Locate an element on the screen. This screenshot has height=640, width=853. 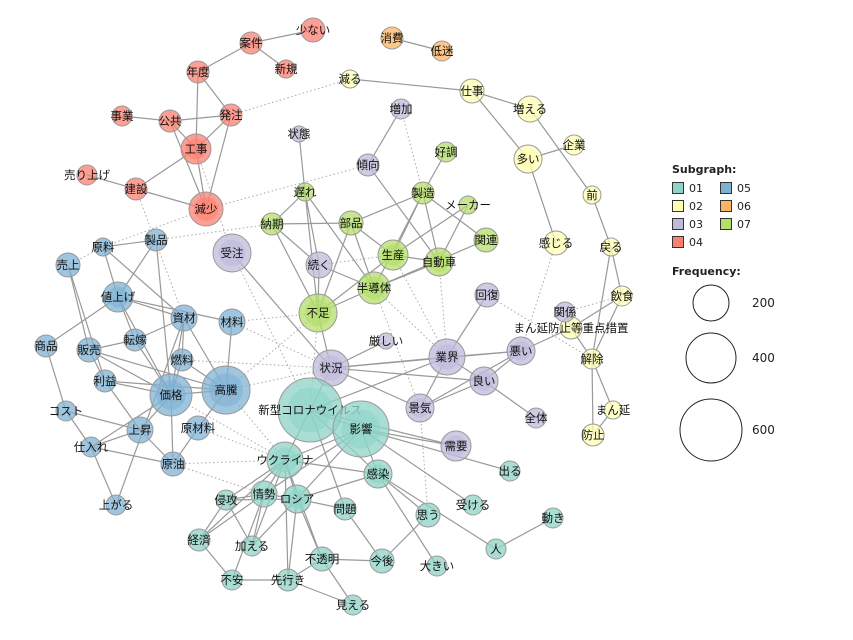
node-label: 年度 is located at coordinates (198, 72).